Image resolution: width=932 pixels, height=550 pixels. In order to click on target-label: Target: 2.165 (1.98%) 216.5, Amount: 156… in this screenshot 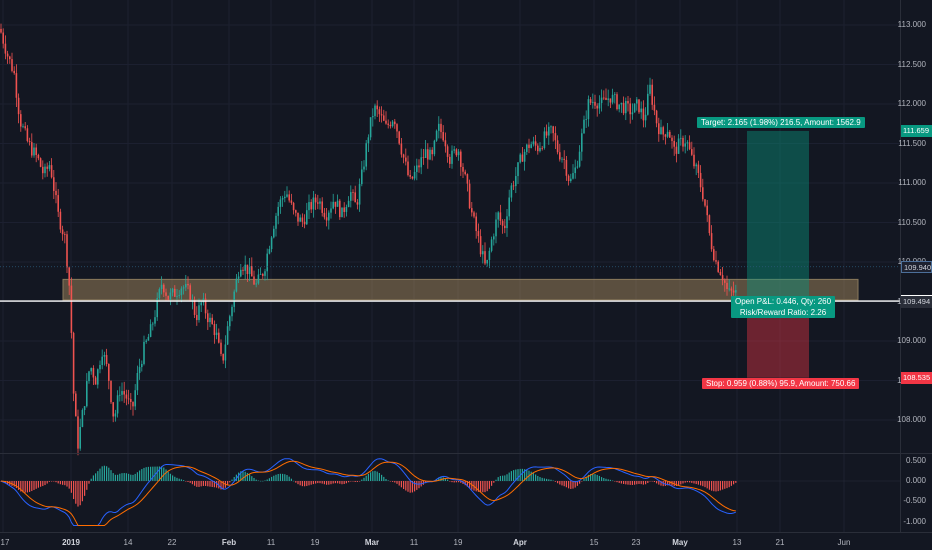, I will do `click(781, 122)`.